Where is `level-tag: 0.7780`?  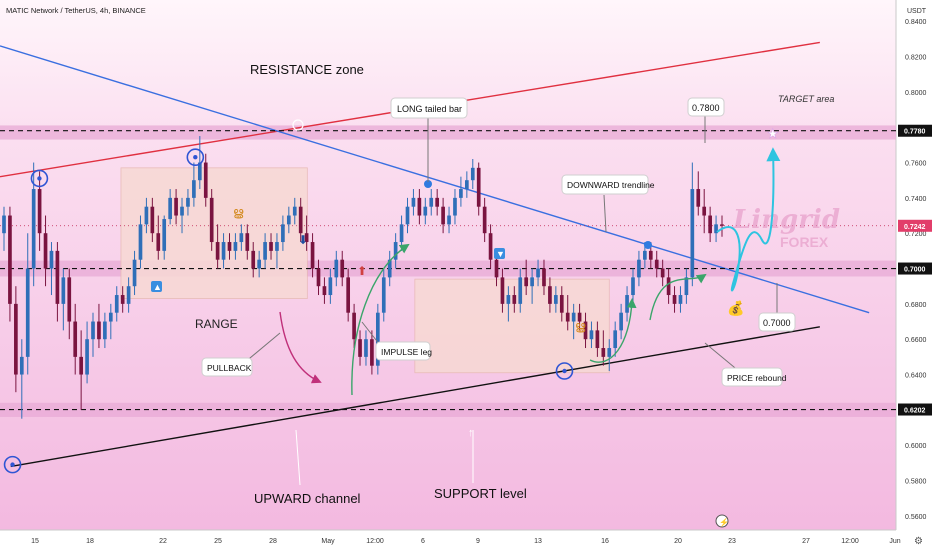 level-tag: 0.7780 is located at coordinates (915, 132).